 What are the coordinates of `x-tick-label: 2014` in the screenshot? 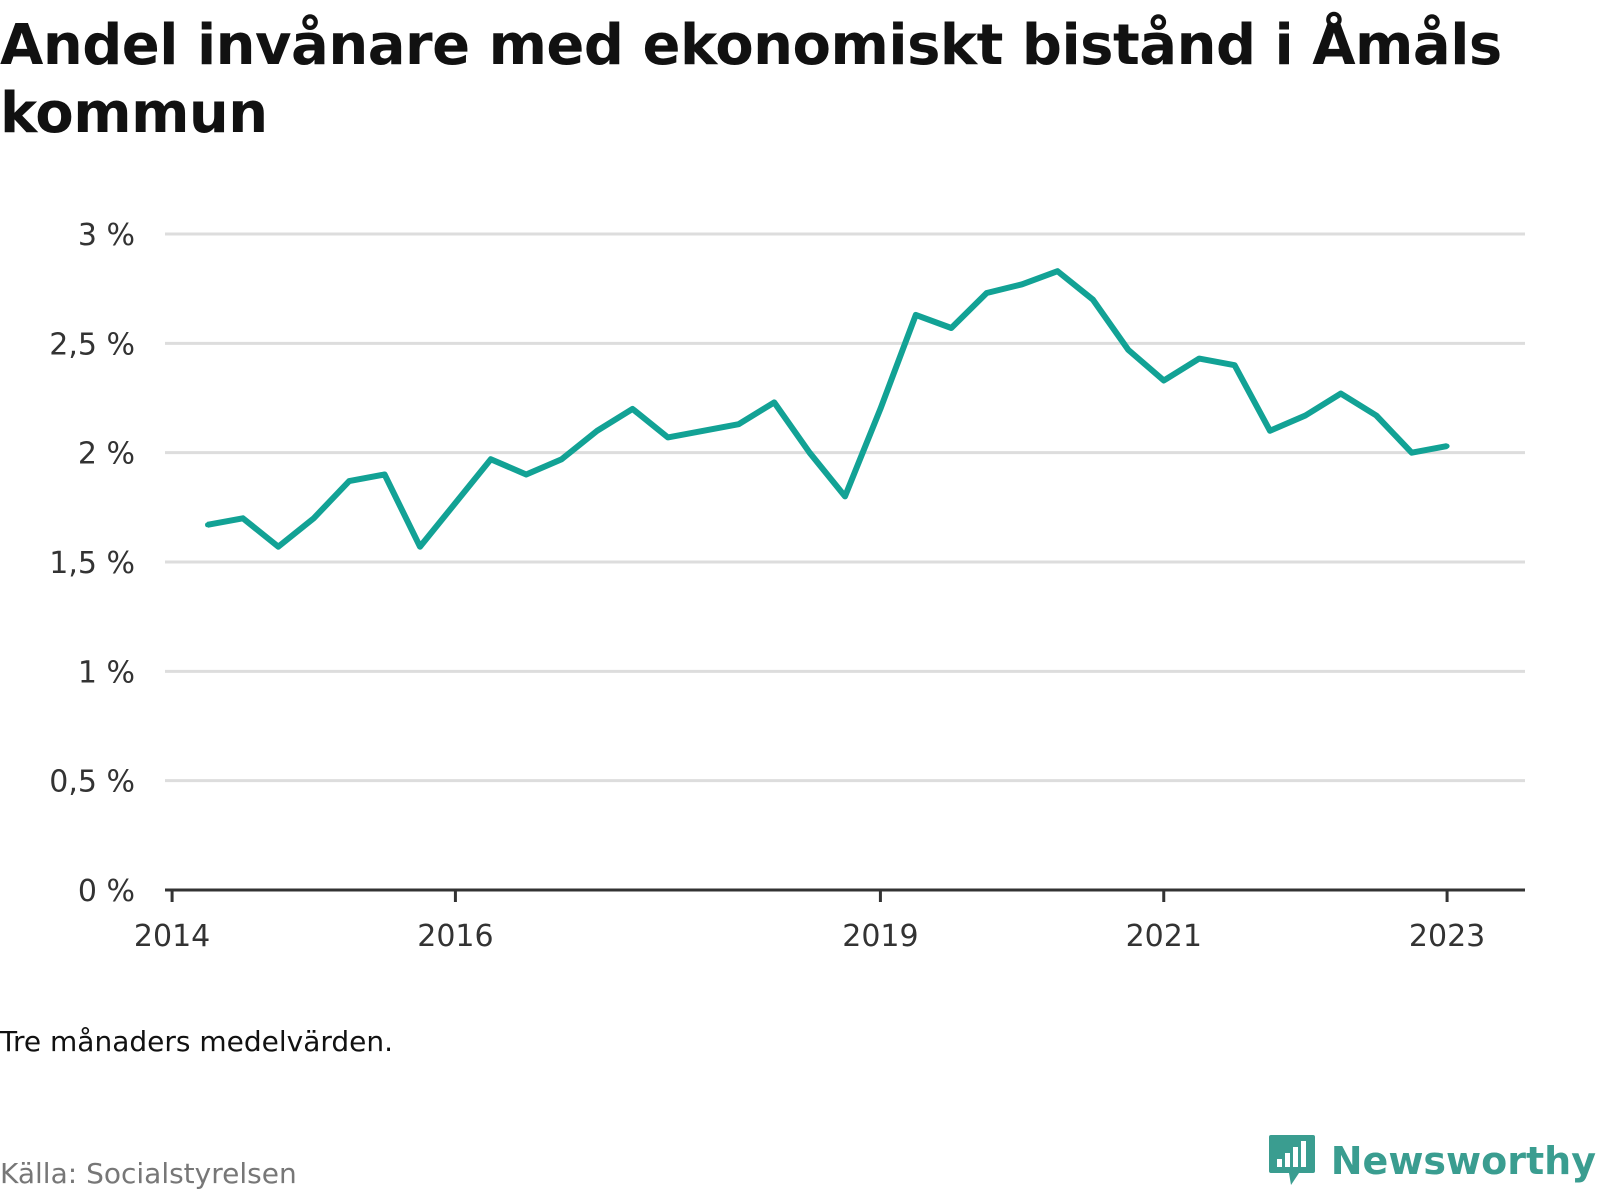 It's located at (172, 936).